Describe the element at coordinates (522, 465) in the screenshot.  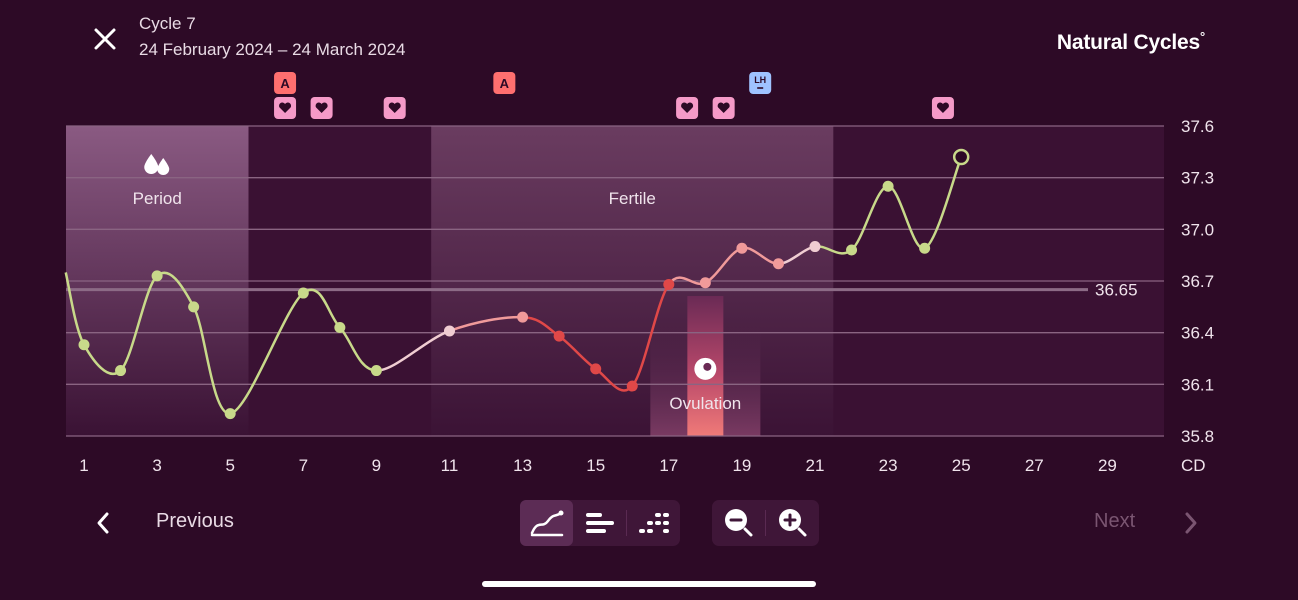
I see `x-tick-label: 13` at that location.